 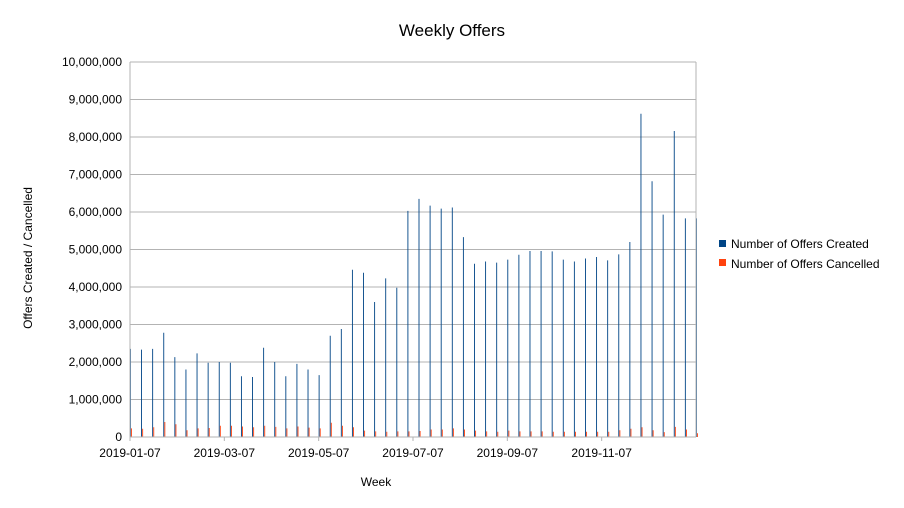 What do you see at coordinates (96, 100) in the screenshot?
I see `y-tick-label: 9,000,000` at bounding box center [96, 100].